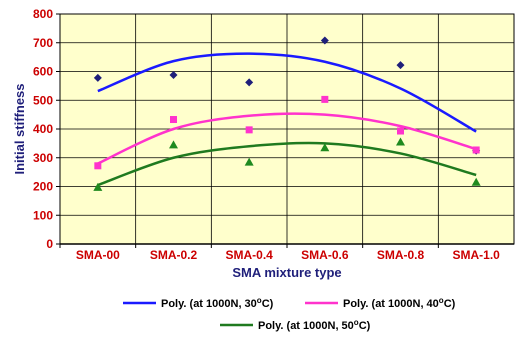  Describe the element at coordinates (43, 72) in the screenshot. I see `y-tick-label: 600` at that location.